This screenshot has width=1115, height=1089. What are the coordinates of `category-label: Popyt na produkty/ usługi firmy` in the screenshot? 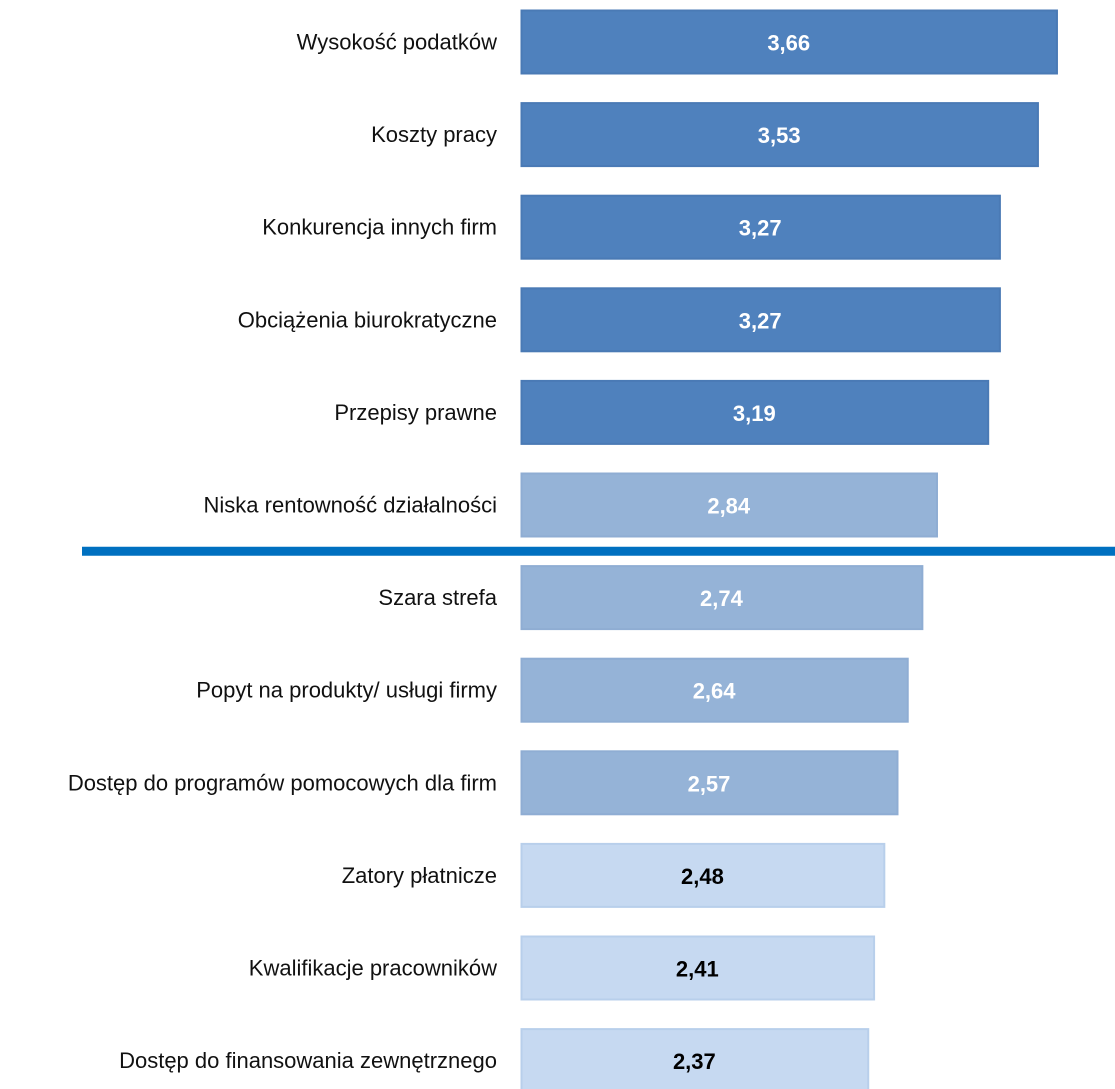 It's located at (346, 690).